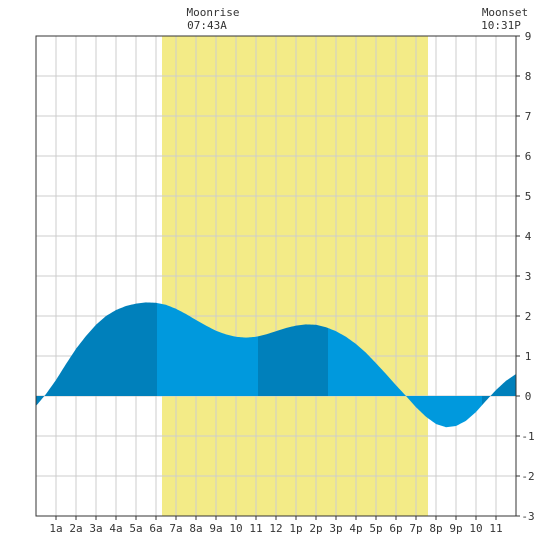 The image size is (550, 550). What do you see at coordinates (295, 528) in the screenshot?
I see `x-tick-label: 1p` at bounding box center [295, 528].